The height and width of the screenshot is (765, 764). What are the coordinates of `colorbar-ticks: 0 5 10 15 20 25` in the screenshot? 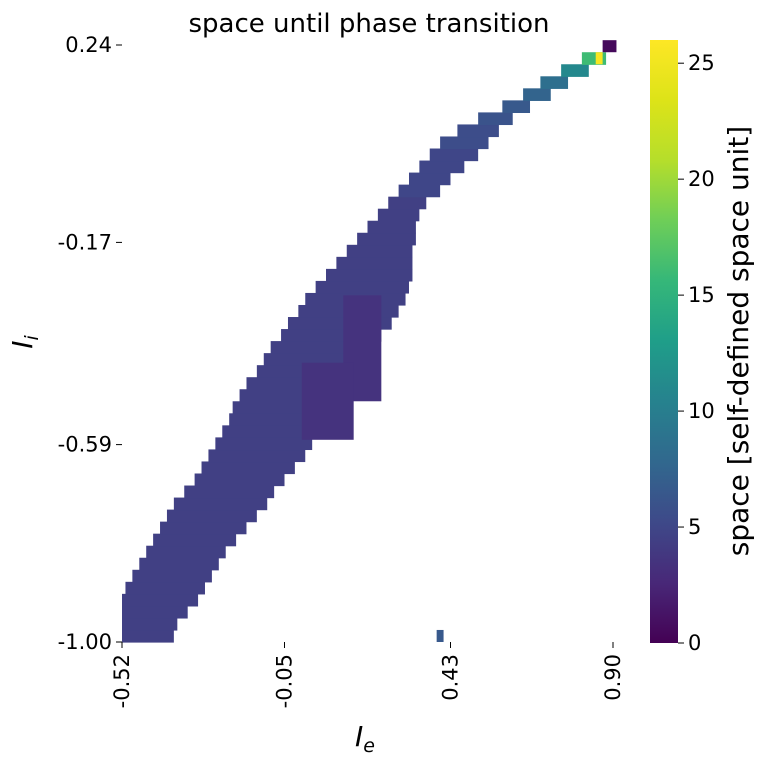 It's located at (696, 353).